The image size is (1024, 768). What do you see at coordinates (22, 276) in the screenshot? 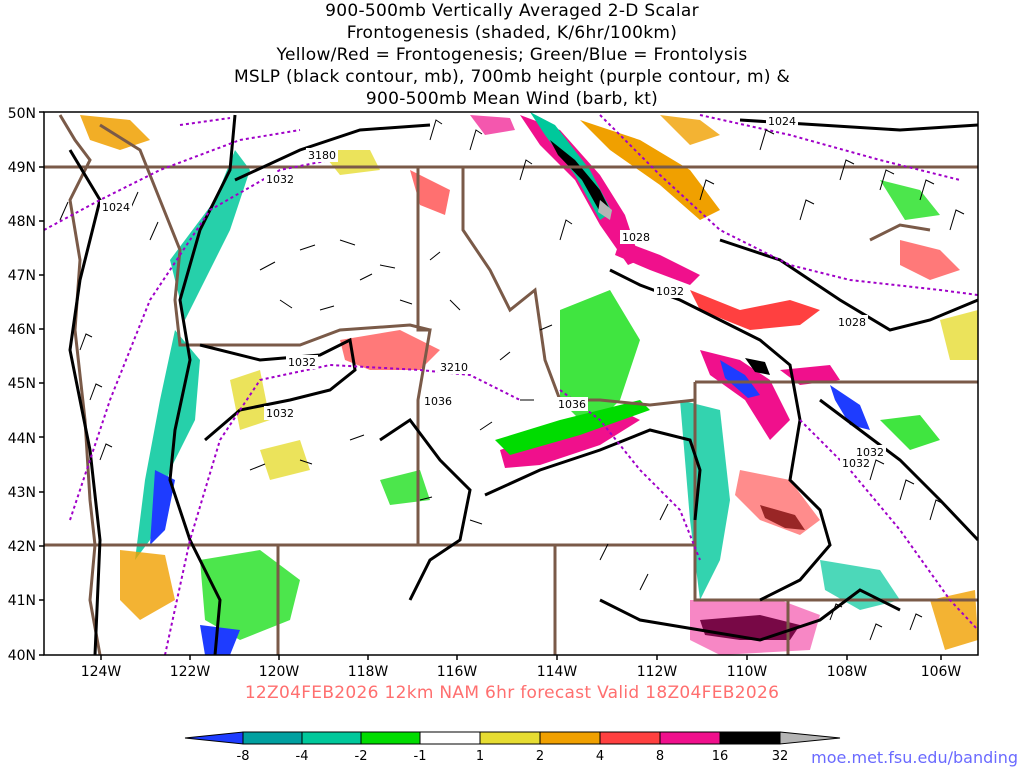
I see `lat-tick-label: 47N` at bounding box center [22, 276].